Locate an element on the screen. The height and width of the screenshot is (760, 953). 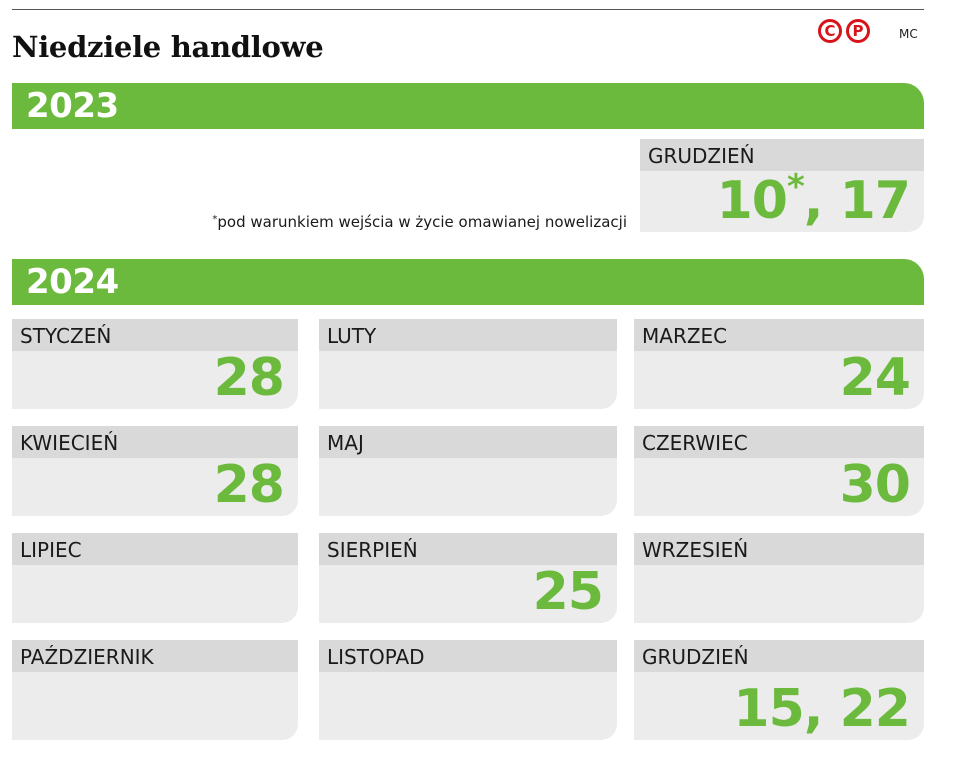
month-card-may: MAJ is located at coordinates (468, 471).